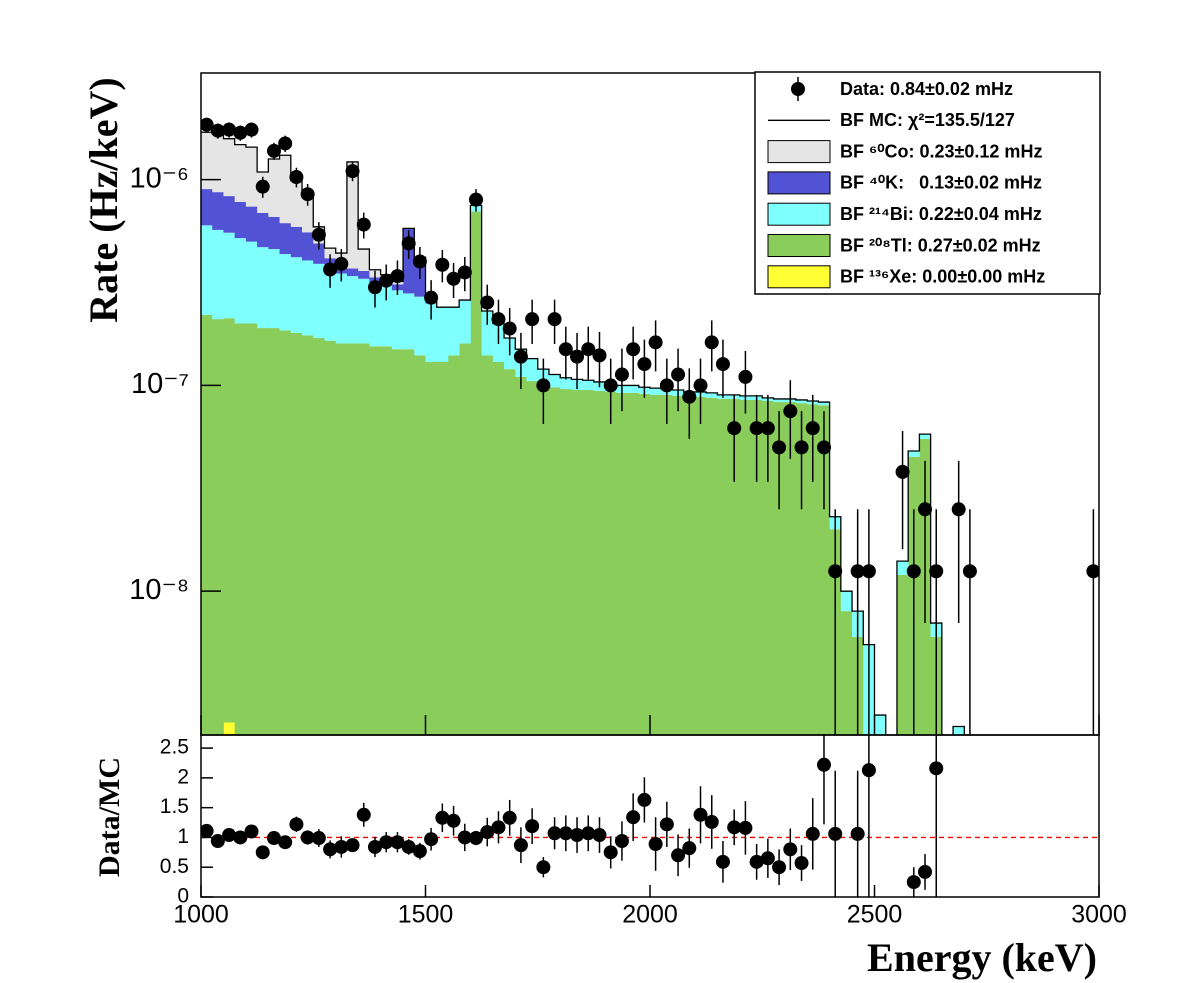  I want to click on ratio-y-tick-label: 2.5, so click(174, 747).